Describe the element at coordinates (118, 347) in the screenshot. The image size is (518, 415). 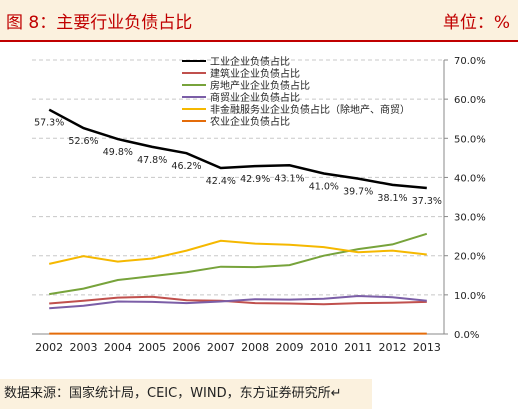
I see `x-tick-label: 2004` at that location.